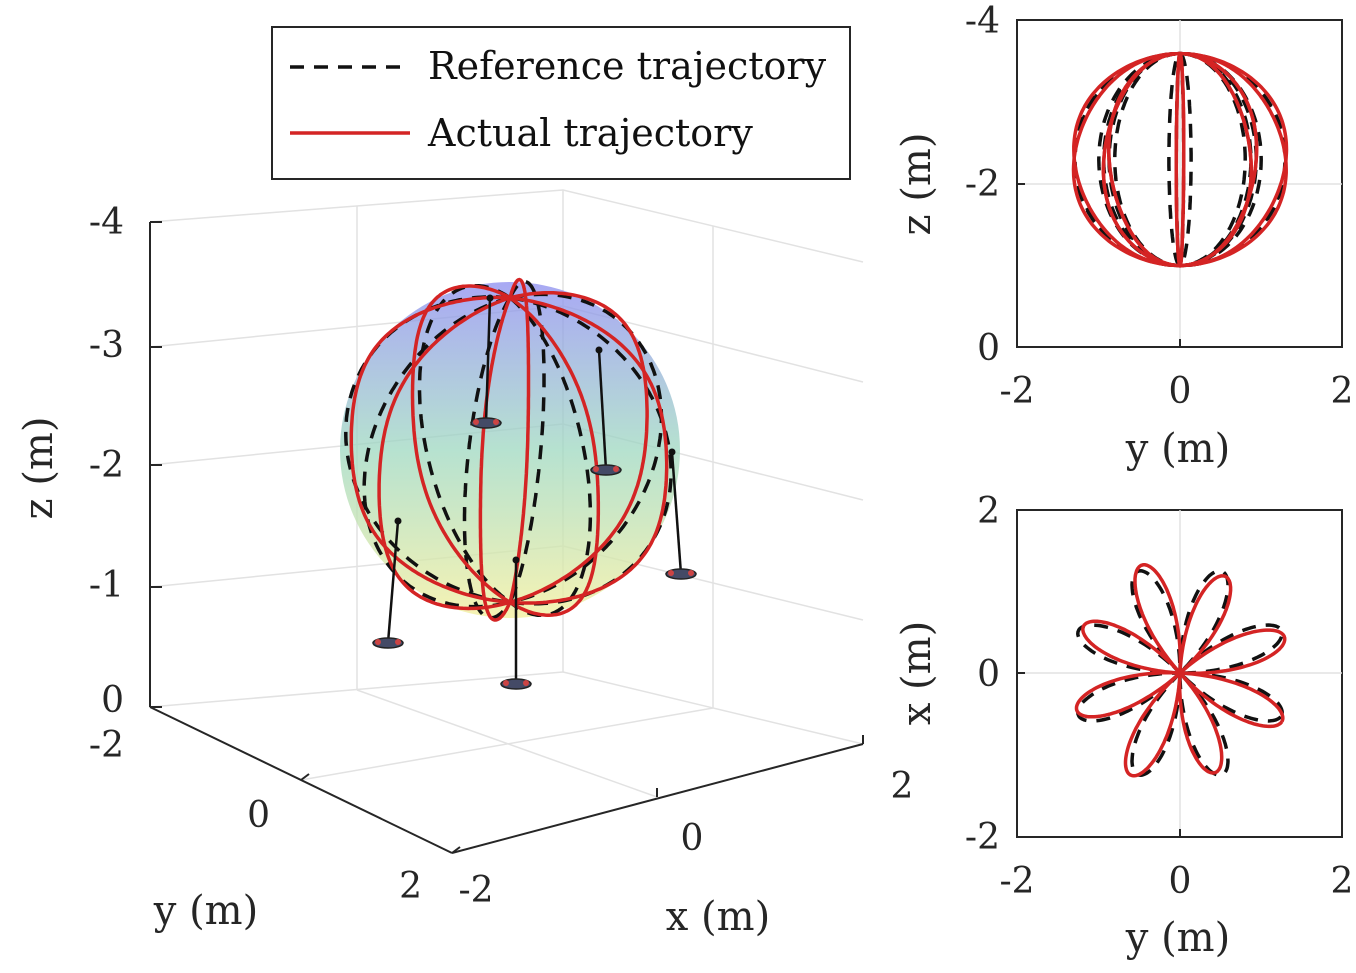 This screenshot has width=1356, height=973. I want to click on trajectories-3d, so click(508, 449).